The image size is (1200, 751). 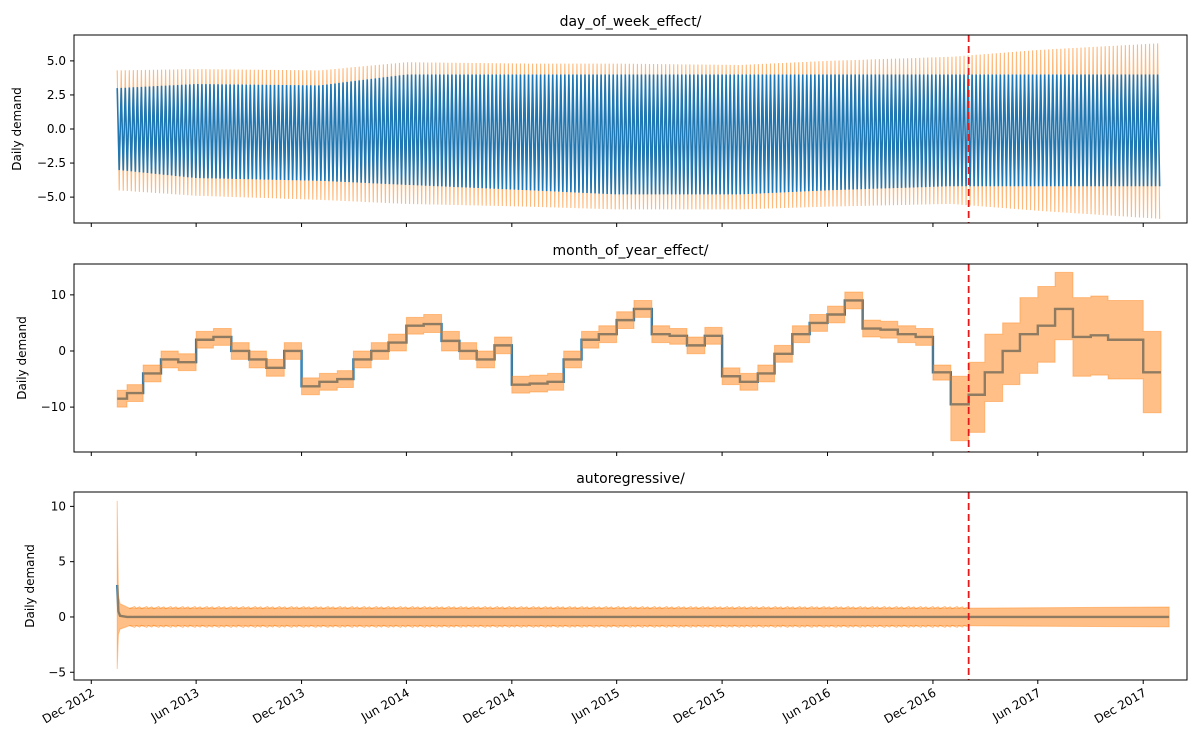 I want to click on y-tick-label: 5, so click(x=62, y=562).